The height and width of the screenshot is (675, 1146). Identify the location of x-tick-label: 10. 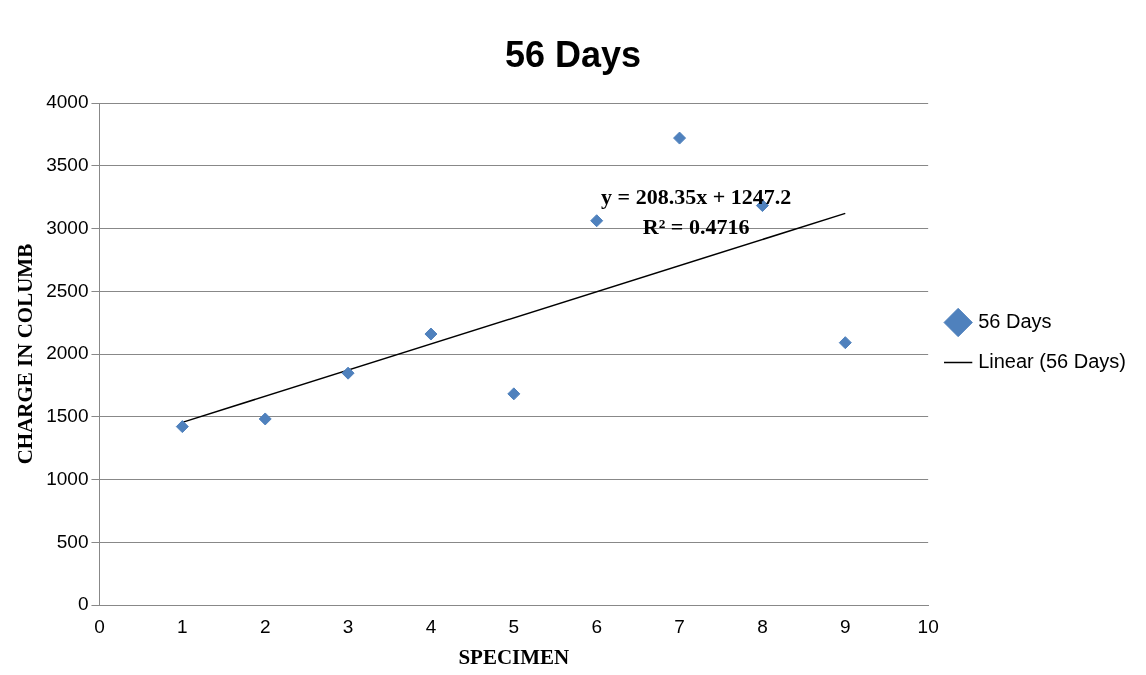
(928, 626).